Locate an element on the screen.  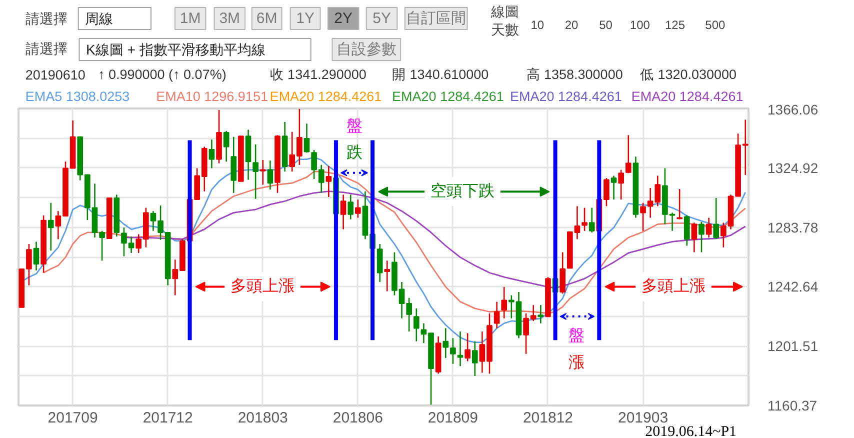
text: 線圖 is located at coordinates (505, 12).